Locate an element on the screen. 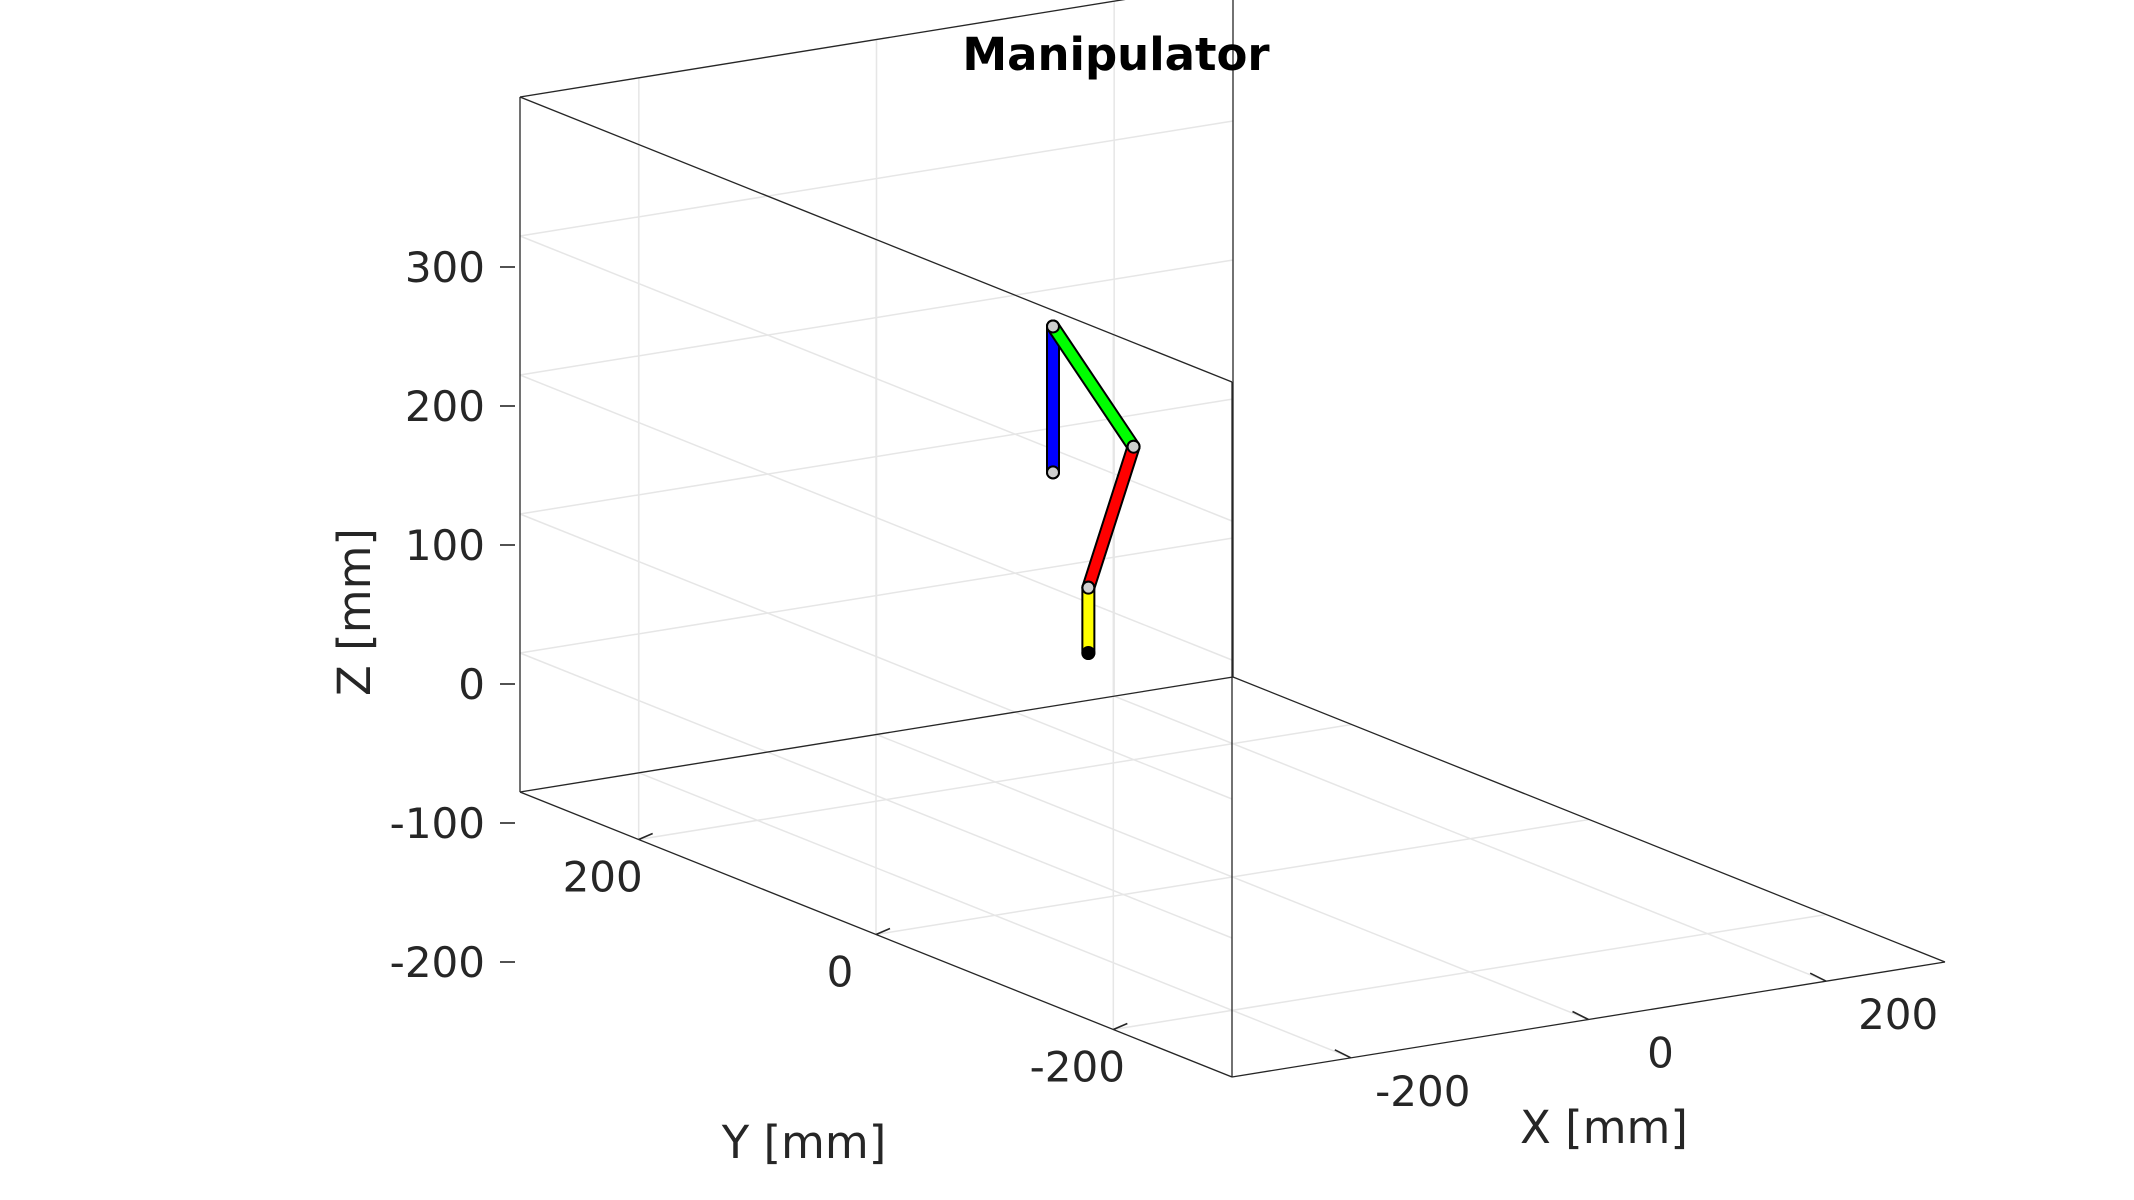  z-tick-label: -100 is located at coordinates (437, 823).